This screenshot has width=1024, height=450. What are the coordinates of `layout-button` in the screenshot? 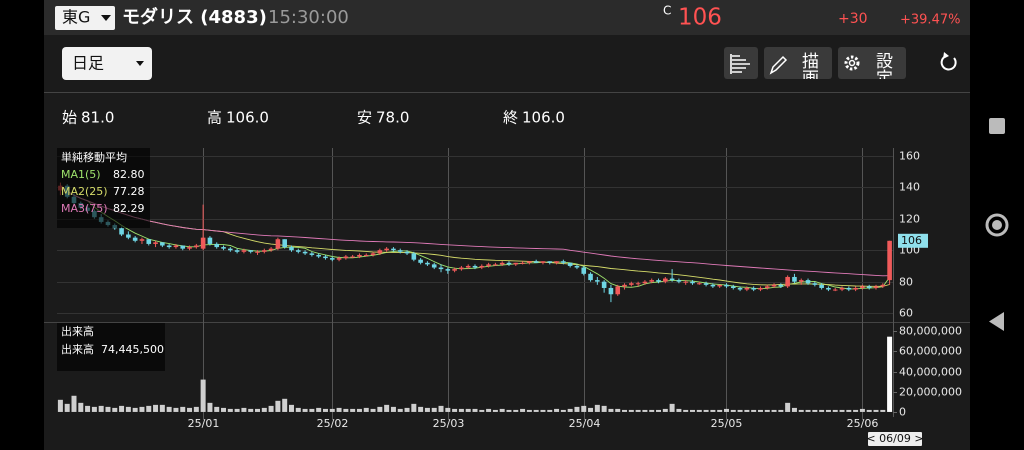 It's located at (741, 63).